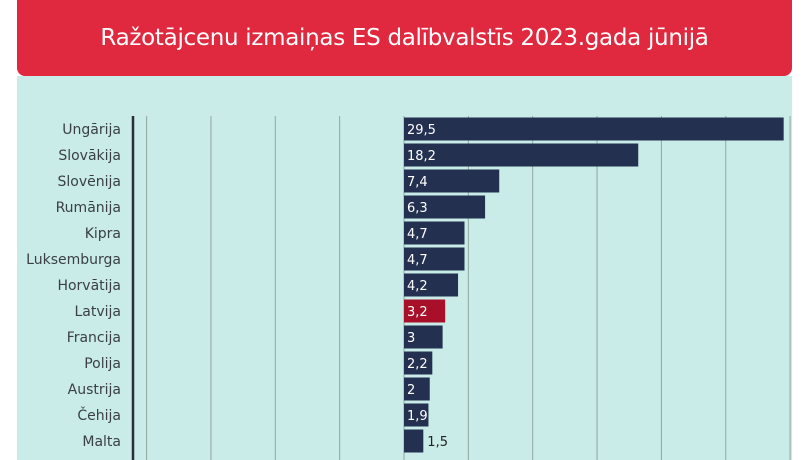 The width and height of the screenshot is (805, 460). Describe the element at coordinates (91, 130) in the screenshot. I see `category-label: Ungārija` at that location.